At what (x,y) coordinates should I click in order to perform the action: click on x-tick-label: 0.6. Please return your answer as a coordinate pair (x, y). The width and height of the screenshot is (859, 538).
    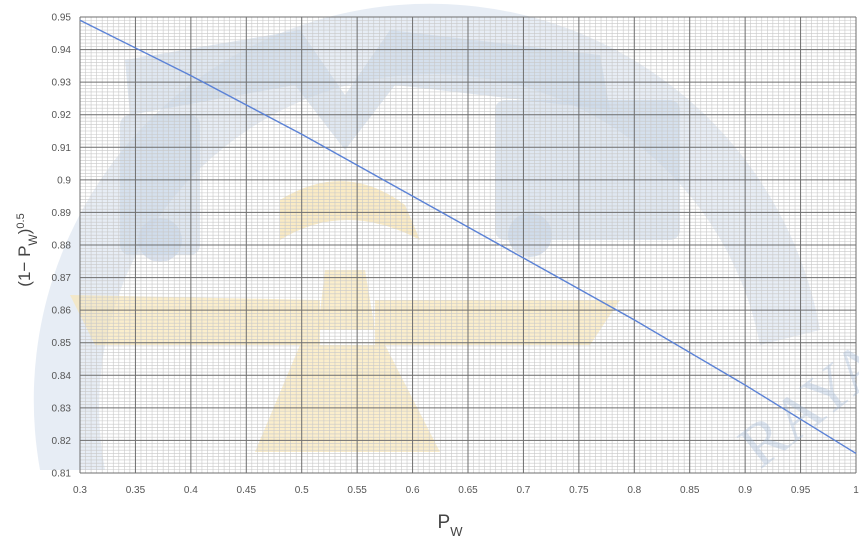
    Looking at the image, I should click on (413, 490).